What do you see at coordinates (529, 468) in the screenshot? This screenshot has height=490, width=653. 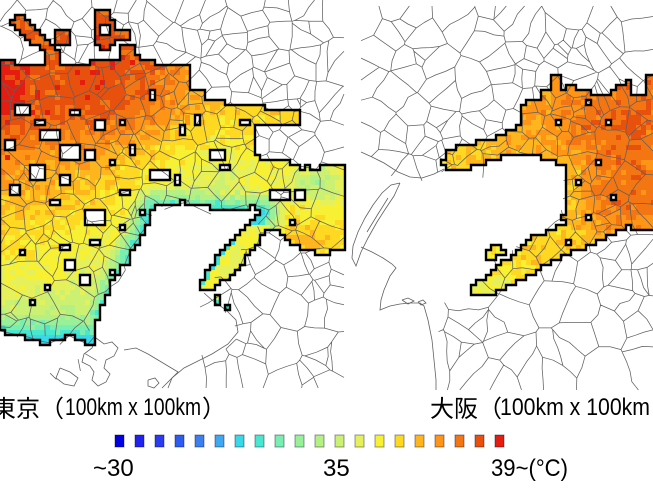 I see `svg-text: 39~(°C)` at bounding box center [529, 468].